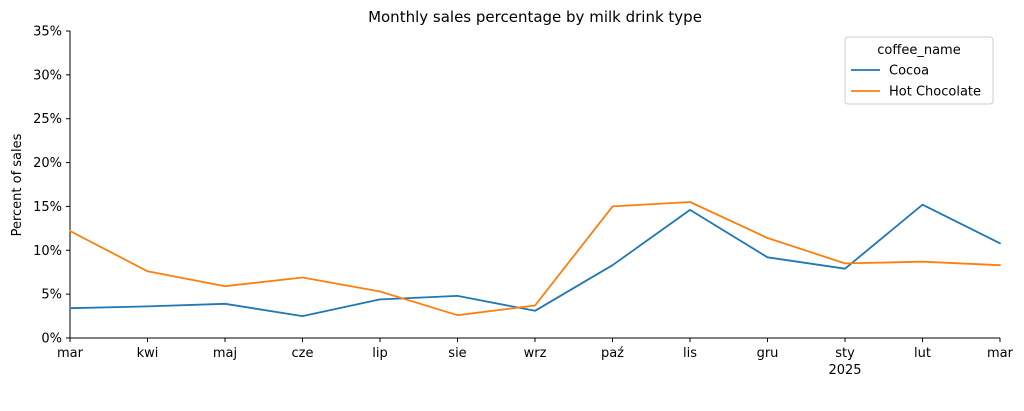 This screenshot has height=411, width=1024. What do you see at coordinates (148, 353) in the screenshot?
I see `x-tick-label: kwi` at bounding box center [148, 353].